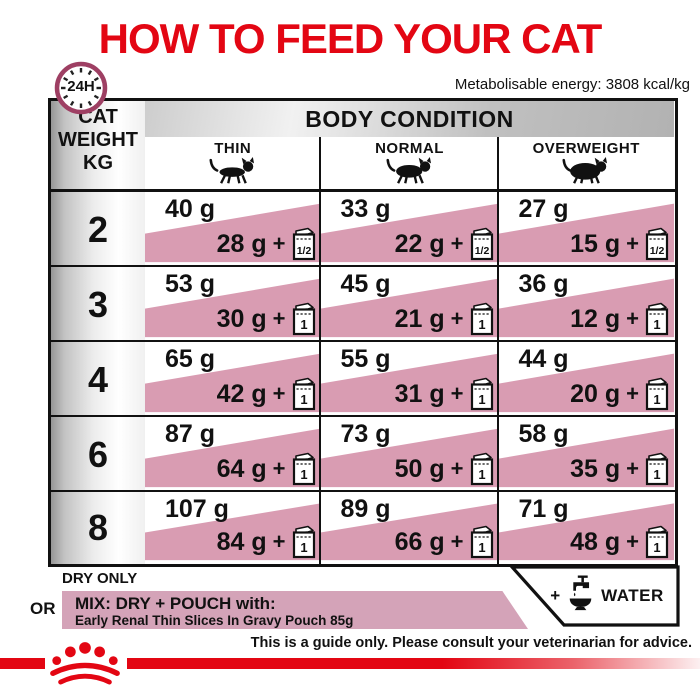 The width and height of the screenshot is (700, 700). What do you see at coordinates (410, 163) in the screenshot?
I see `column-header-normal: NORMAL` at bounding box center [410, 163].